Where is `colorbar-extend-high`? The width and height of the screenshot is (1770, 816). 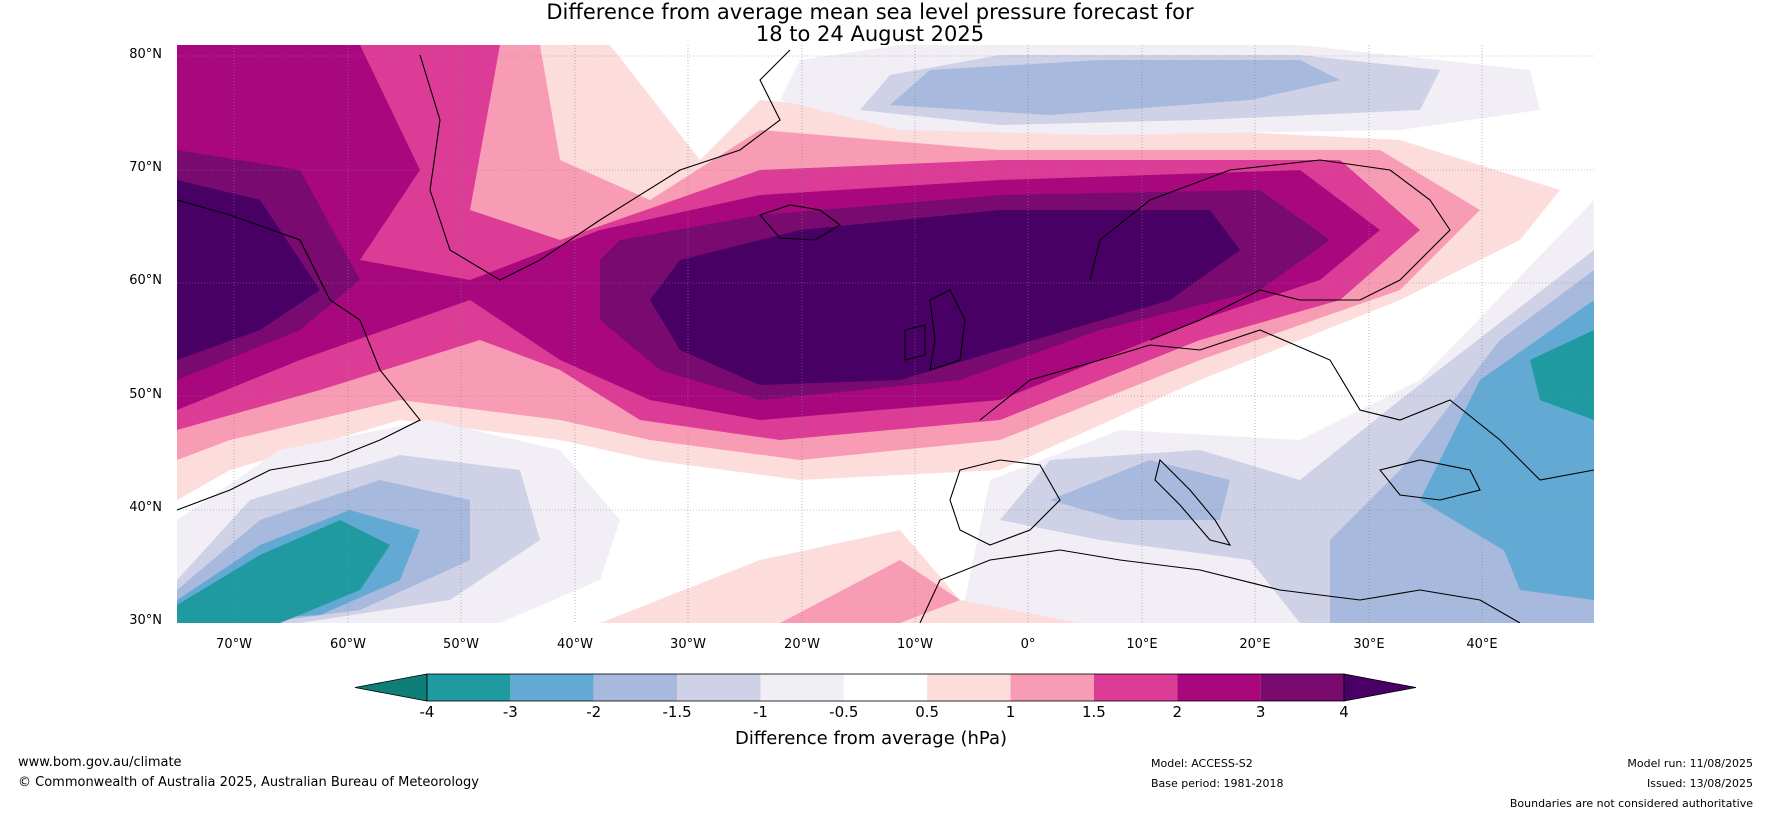
colorbar-extend-high is located at coordinates (1380, 687).